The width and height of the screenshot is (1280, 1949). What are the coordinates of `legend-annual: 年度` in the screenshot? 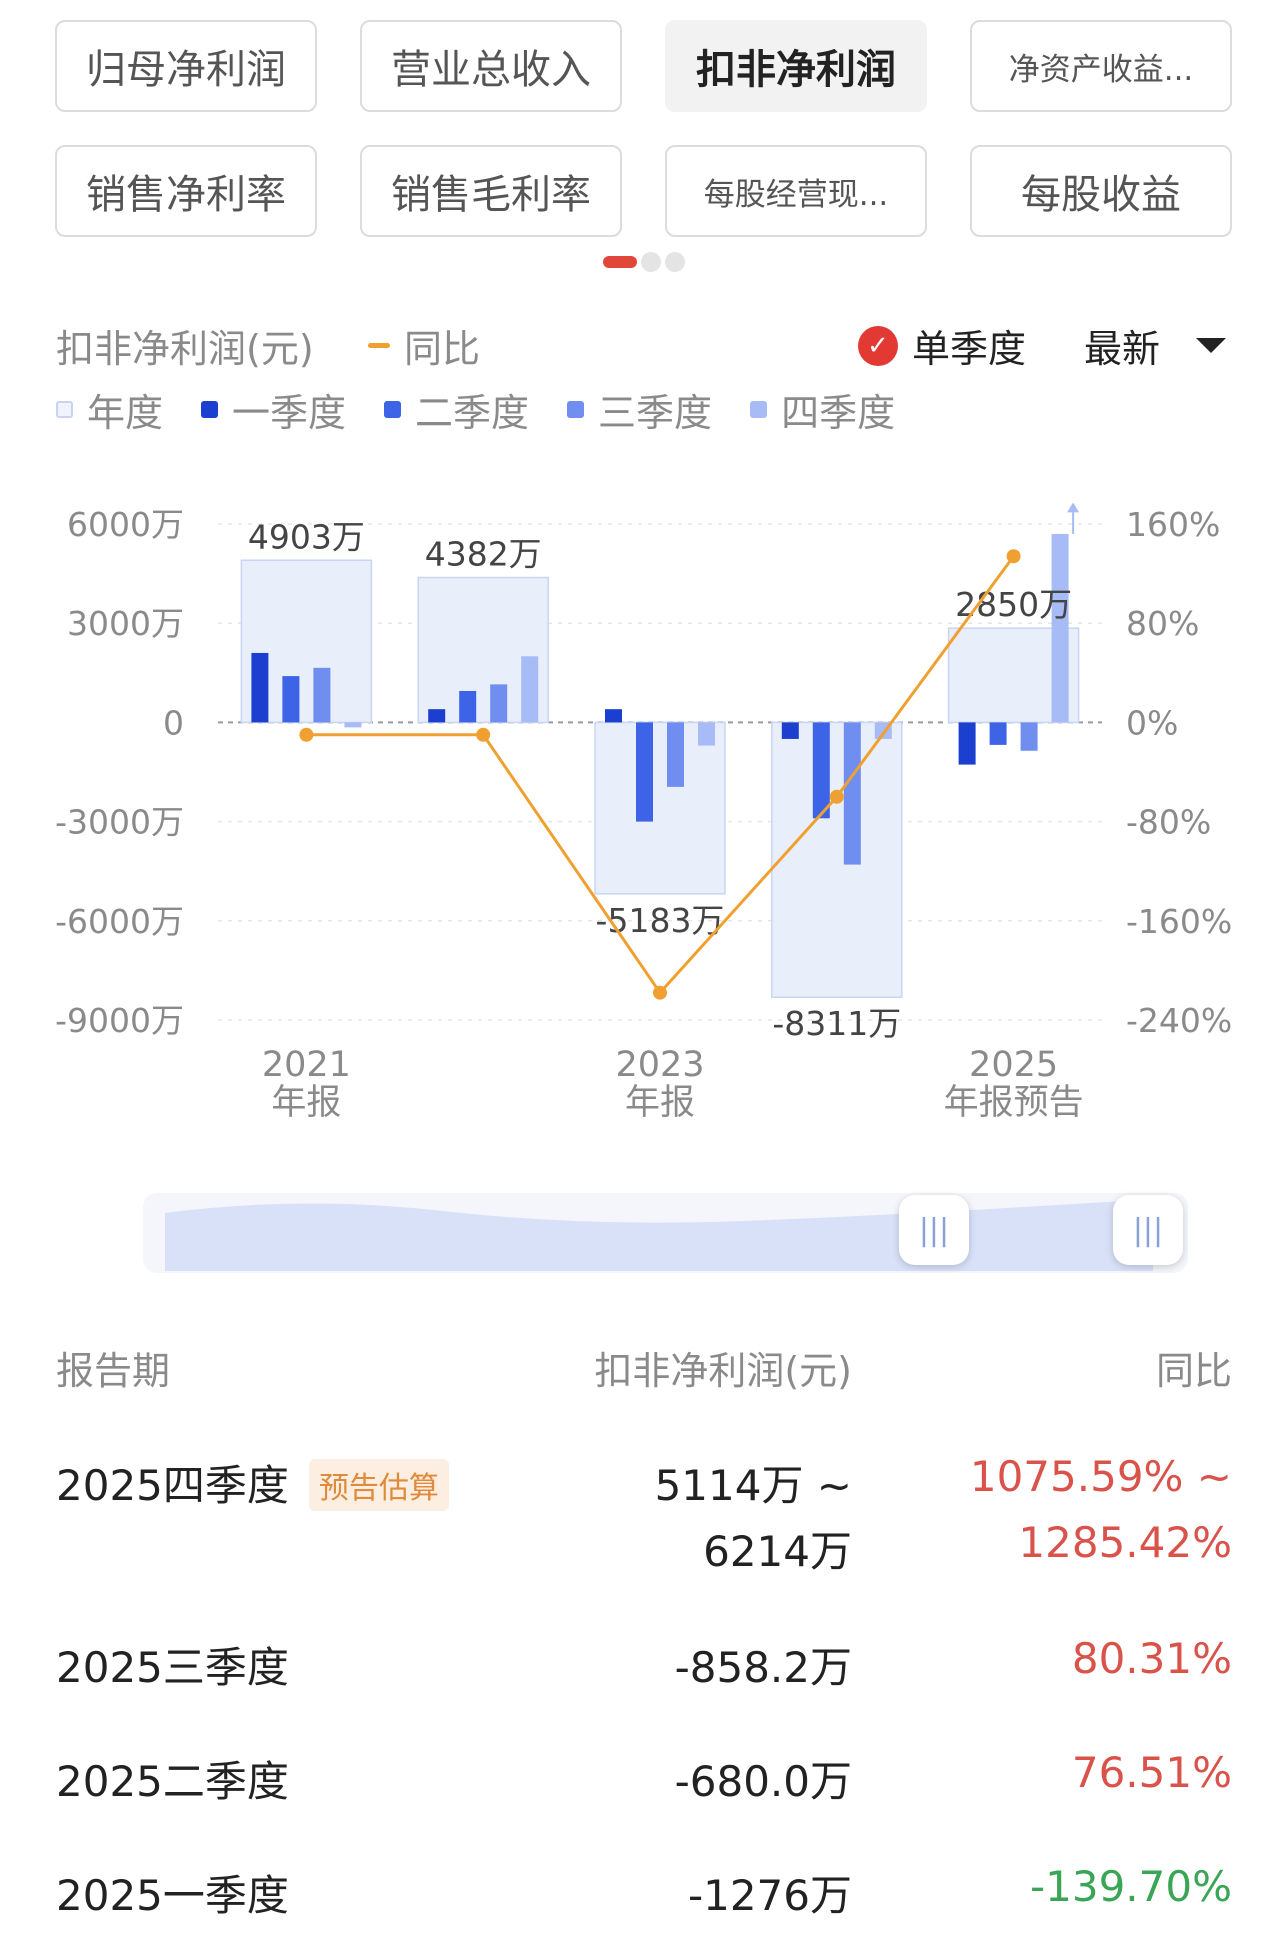 It's located at (109, 409).